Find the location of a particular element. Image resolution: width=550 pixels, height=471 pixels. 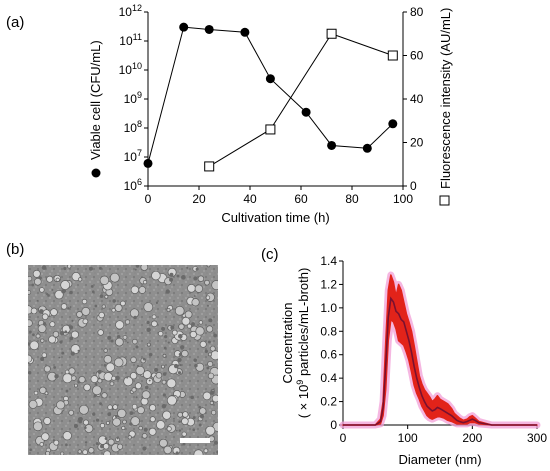

panel-c-y-axis-label-line2: ( × 109 particles/mL-broth) is located at coordinates (303, 343).